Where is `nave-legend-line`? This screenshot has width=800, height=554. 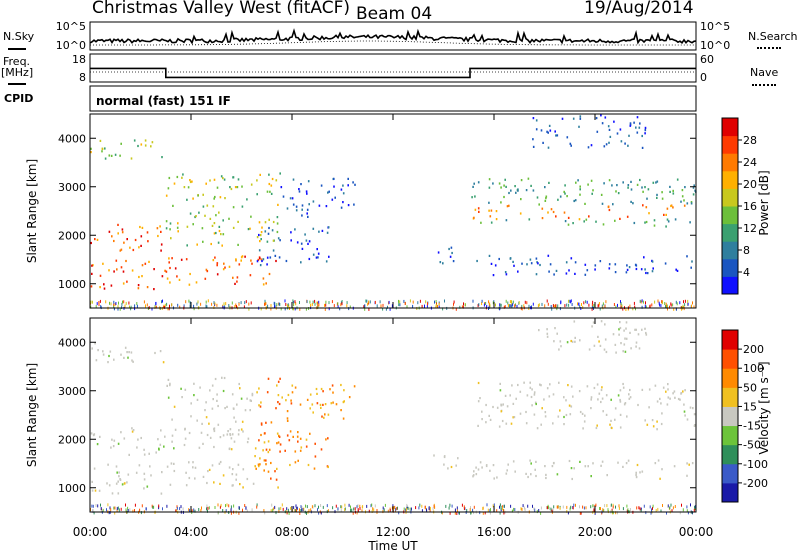
nave-legend-line is located at coordinates (764, 85).